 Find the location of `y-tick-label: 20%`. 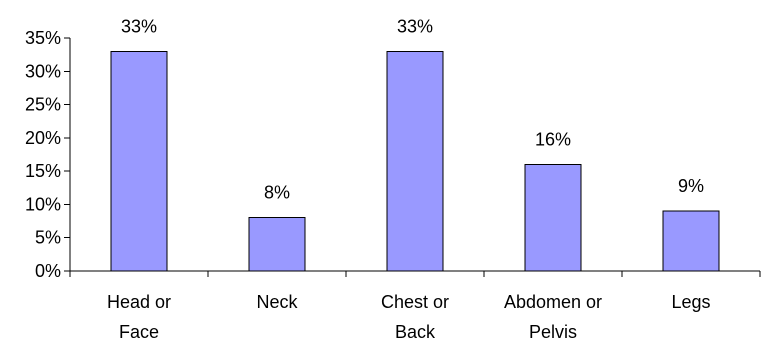

y-tick-label: 20% is located at coordinates (43, 138).